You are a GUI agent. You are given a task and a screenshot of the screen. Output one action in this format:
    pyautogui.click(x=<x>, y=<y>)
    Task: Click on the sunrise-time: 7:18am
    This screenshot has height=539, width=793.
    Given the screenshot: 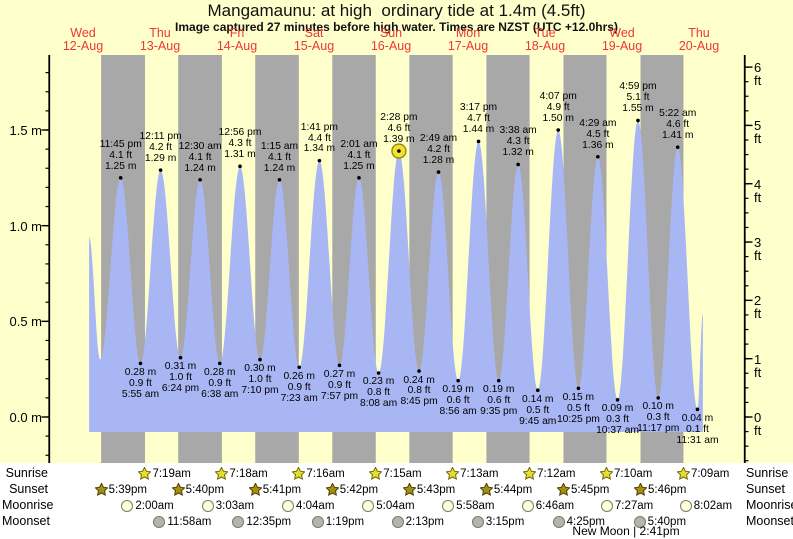 What is the action you would take?
    pyautogui.click(x=248, y=473)
    